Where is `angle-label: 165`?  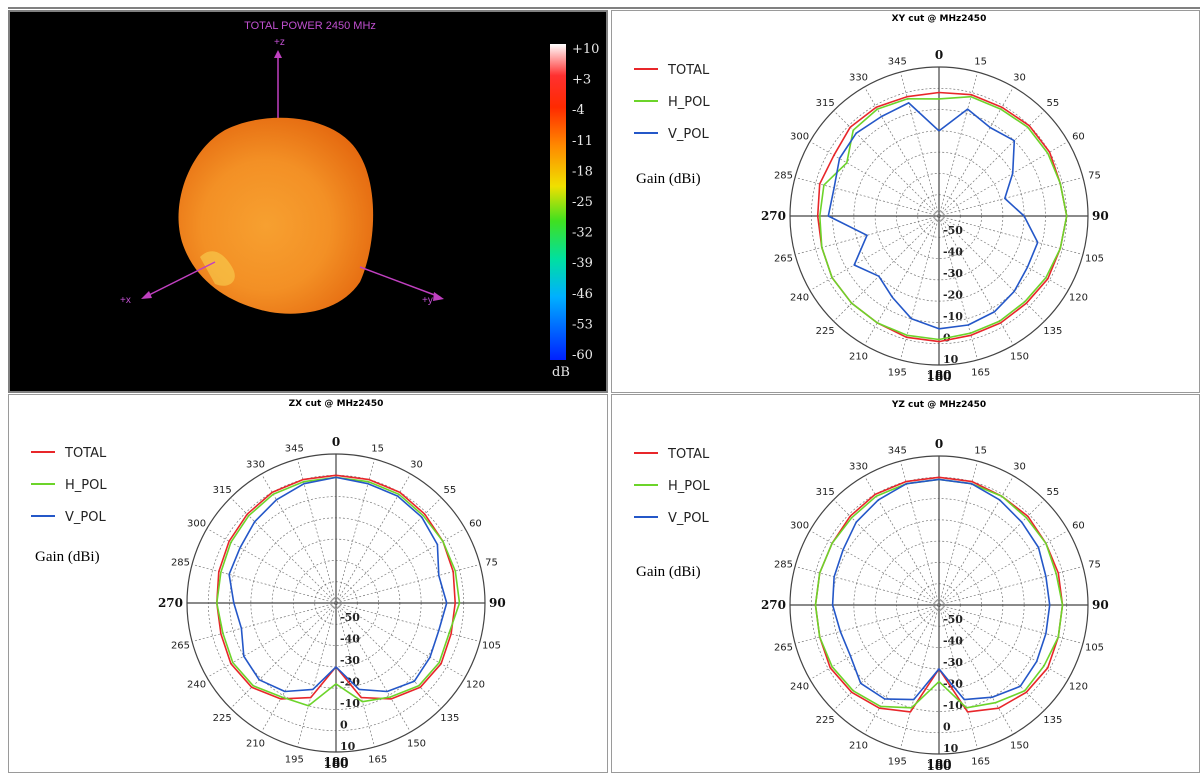 angle-label: 165 is located at coordinates (377, 760).